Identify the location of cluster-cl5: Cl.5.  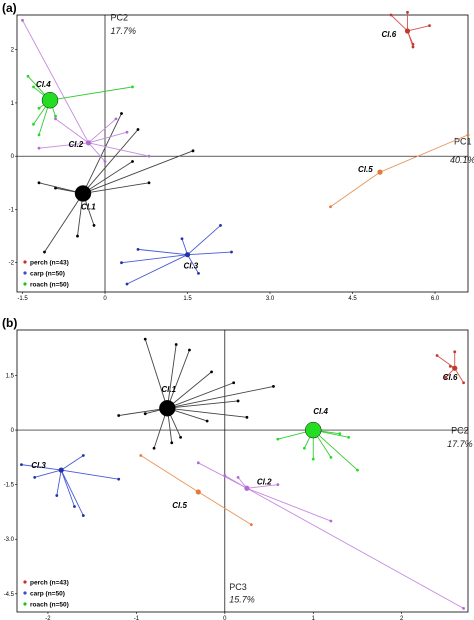
(196, 490).